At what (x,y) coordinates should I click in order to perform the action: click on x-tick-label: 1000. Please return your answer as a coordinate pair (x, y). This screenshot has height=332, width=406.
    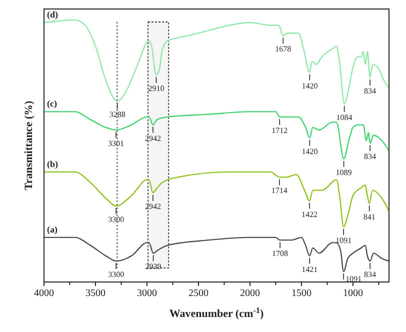
    Looking at the image, I should click on (352, 293).